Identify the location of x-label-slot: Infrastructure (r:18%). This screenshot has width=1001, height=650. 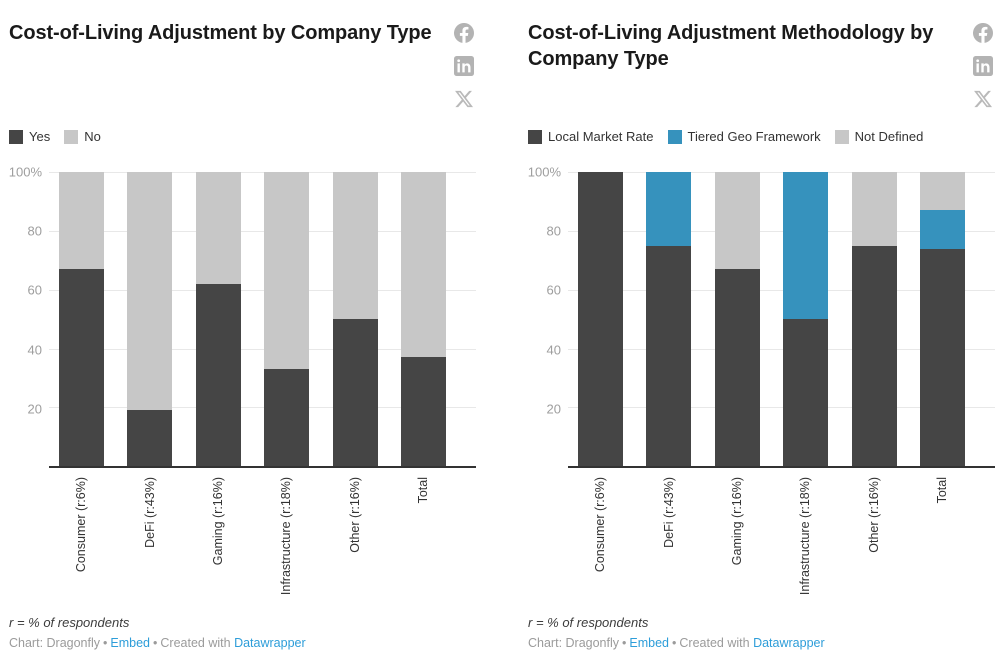
(805, 536).